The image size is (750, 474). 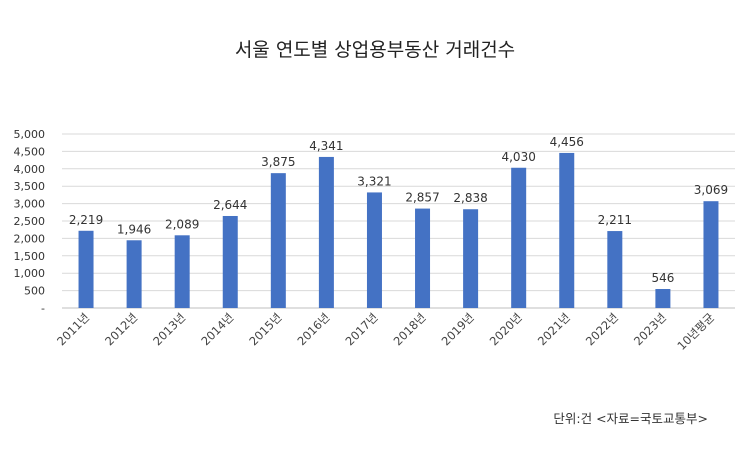 I want to click on data-label: 2,219, so click(x=86, y=220).